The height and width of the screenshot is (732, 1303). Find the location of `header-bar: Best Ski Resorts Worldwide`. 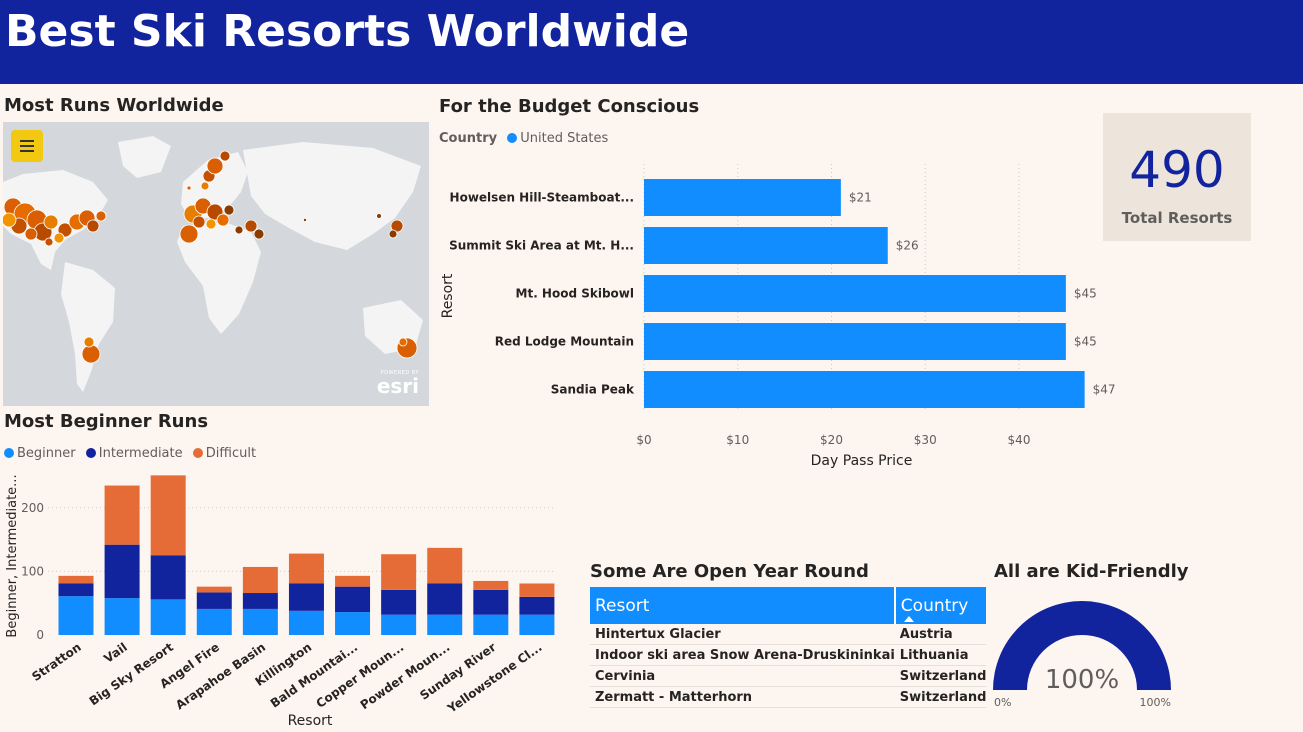

header-bar: Best Ski Resorts Worldwide is located at coordinates (651, 42).